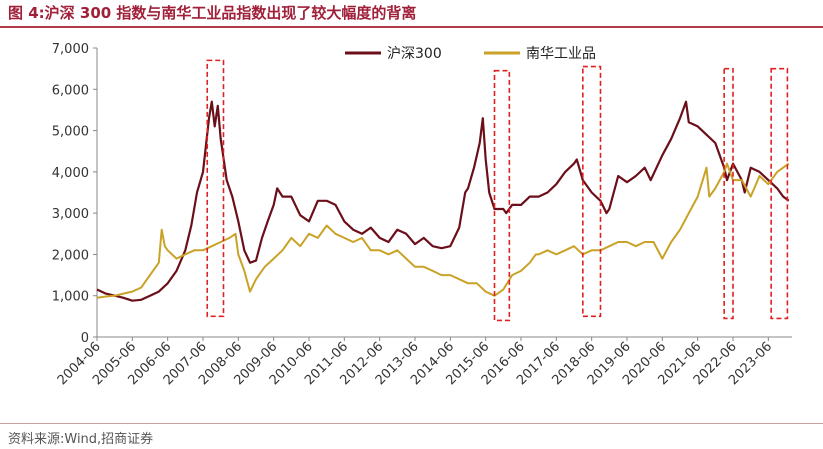  What do you see at coordinates (70, 90) in the screenshot?
I see `y-tick-label: 6,000` at bounding box center [70, 90].